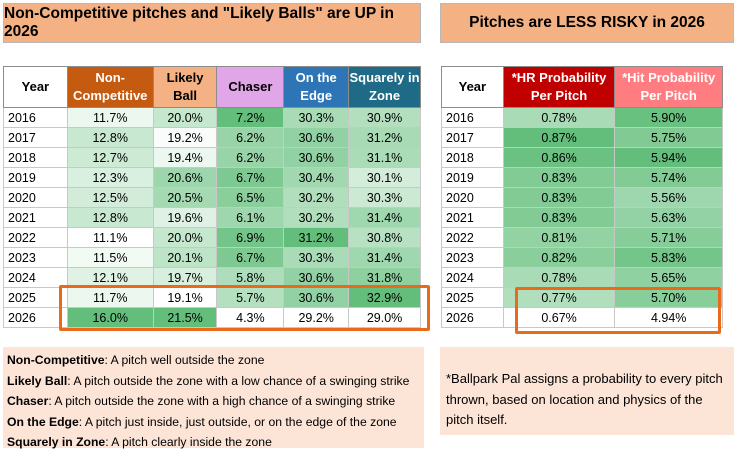  I want to click on value-cell: 5.65%, so click(668, 277).